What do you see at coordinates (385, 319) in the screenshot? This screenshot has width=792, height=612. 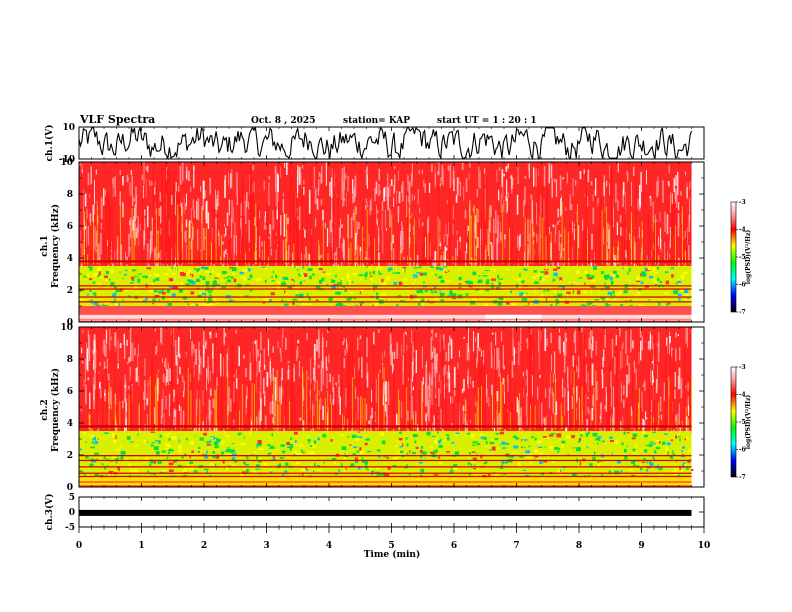 I see `spectrogram-harmonic` at bounding box center [385, 319].